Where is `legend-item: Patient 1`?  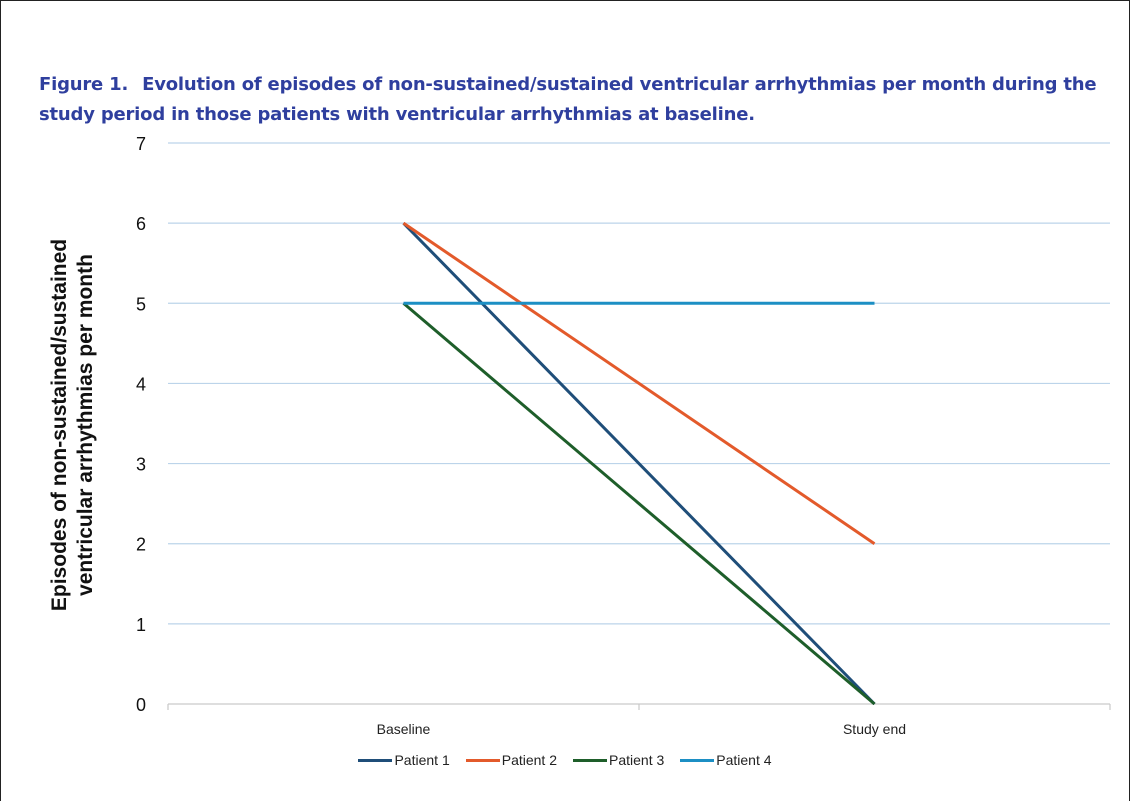
legend-item: Patient 1 is located at coordinates (404, 760).